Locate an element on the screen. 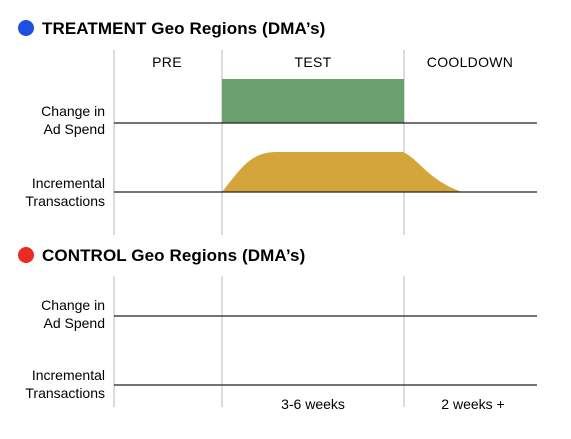 This screenshot has width=571, height=439. treatment-ad-spend-bar is located at coordinates (313, 101).